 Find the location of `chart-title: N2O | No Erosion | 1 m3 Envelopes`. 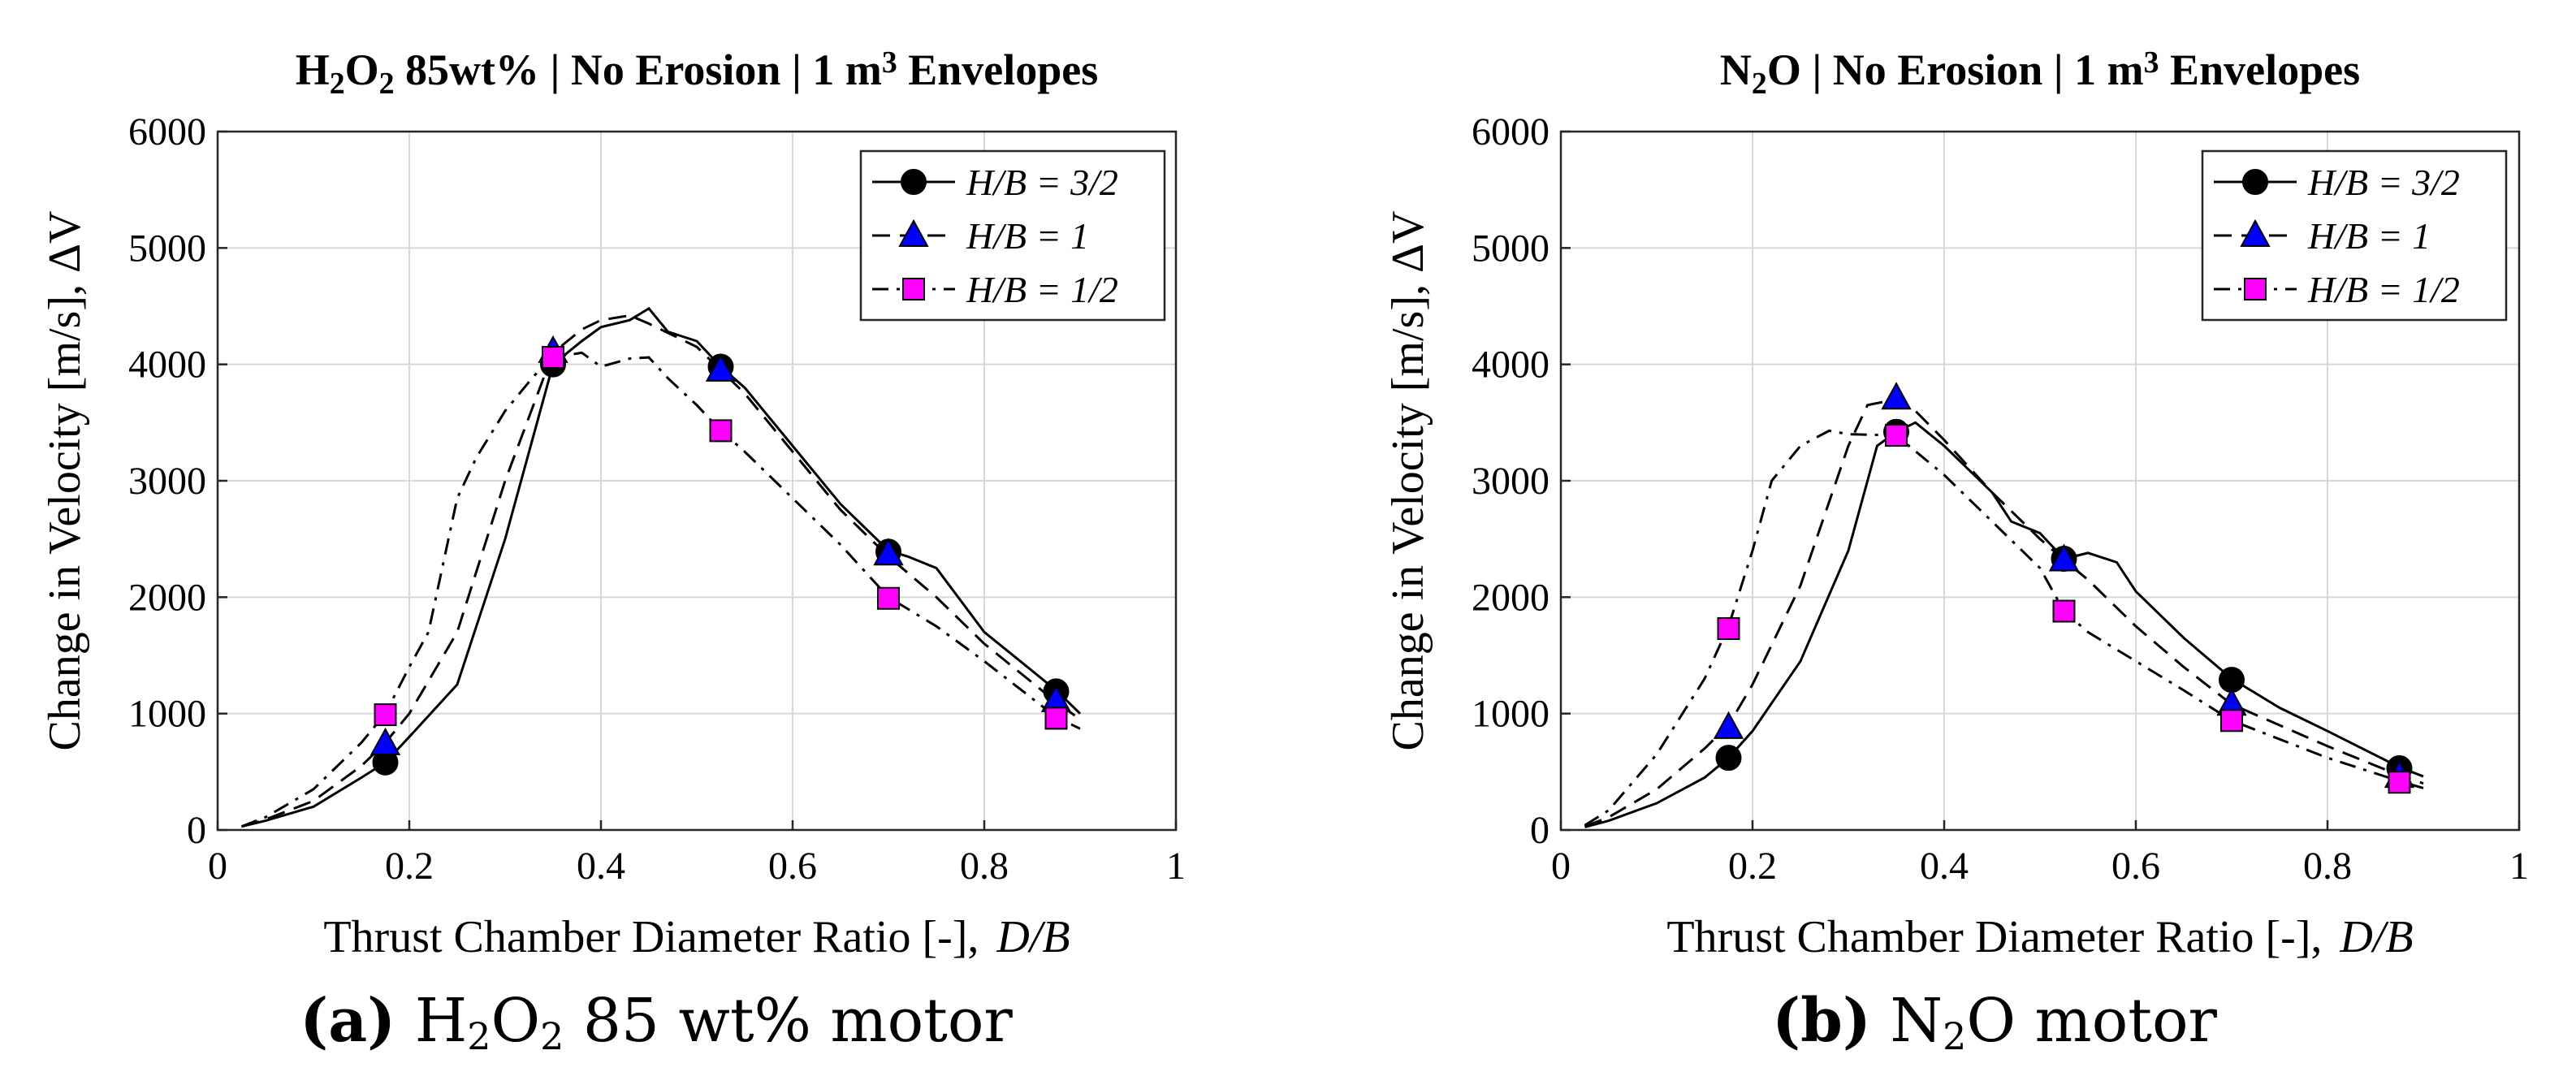

chart-title: N2O | No Erosion | 1 m3 Envelopes is located at coordinates (2040, 73).